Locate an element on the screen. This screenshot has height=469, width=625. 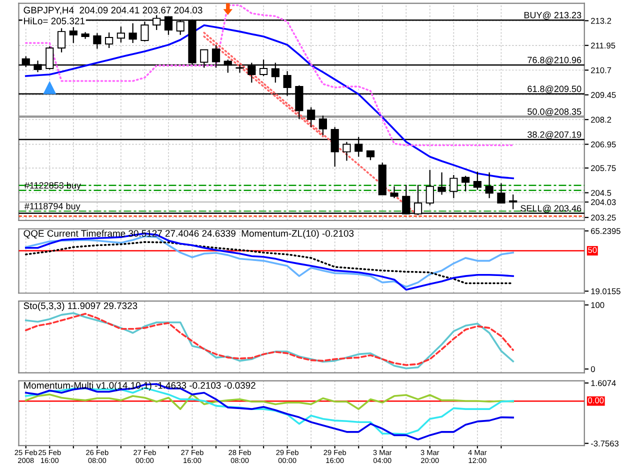
y-tick-label: 205.75 is located at coordinates (603, 168).